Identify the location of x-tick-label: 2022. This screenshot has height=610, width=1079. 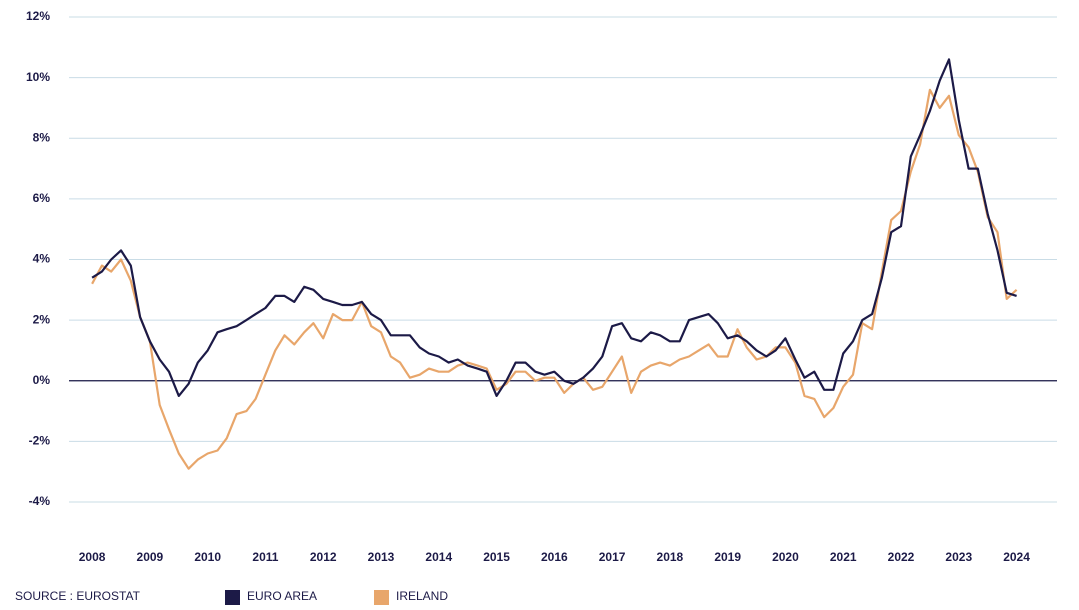
(901, 557).